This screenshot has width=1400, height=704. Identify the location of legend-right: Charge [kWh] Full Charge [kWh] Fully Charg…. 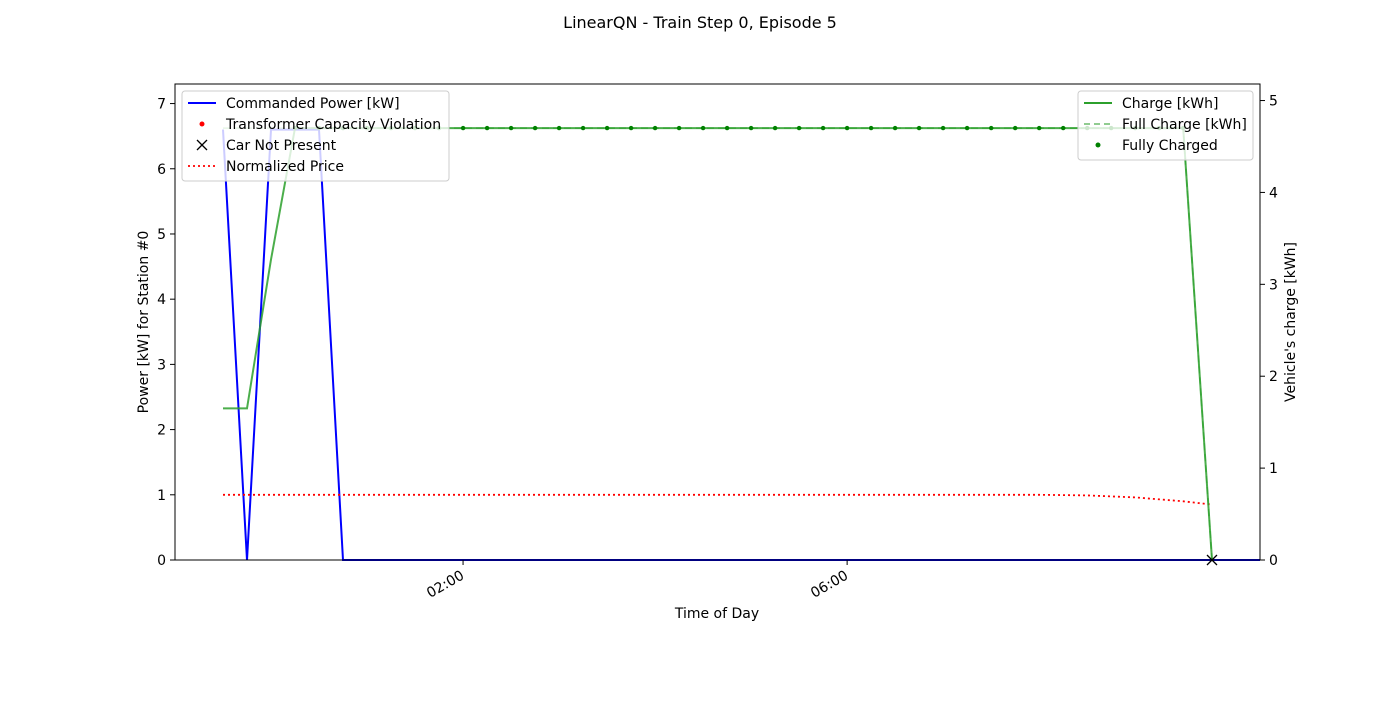
(1165, 125).